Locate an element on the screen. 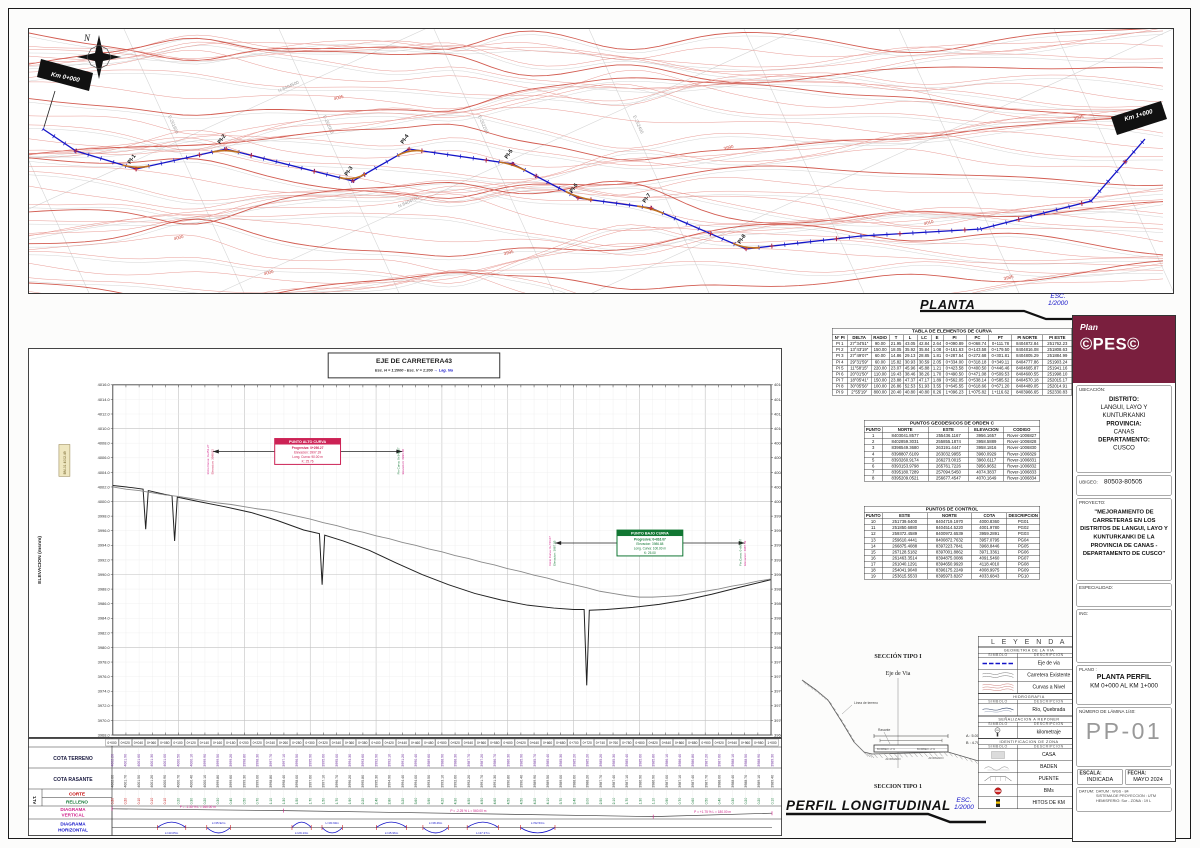 The height and width of the screenshot is (848, 1200). svg-text: 3988.0 is located at coordinates (777, 588).